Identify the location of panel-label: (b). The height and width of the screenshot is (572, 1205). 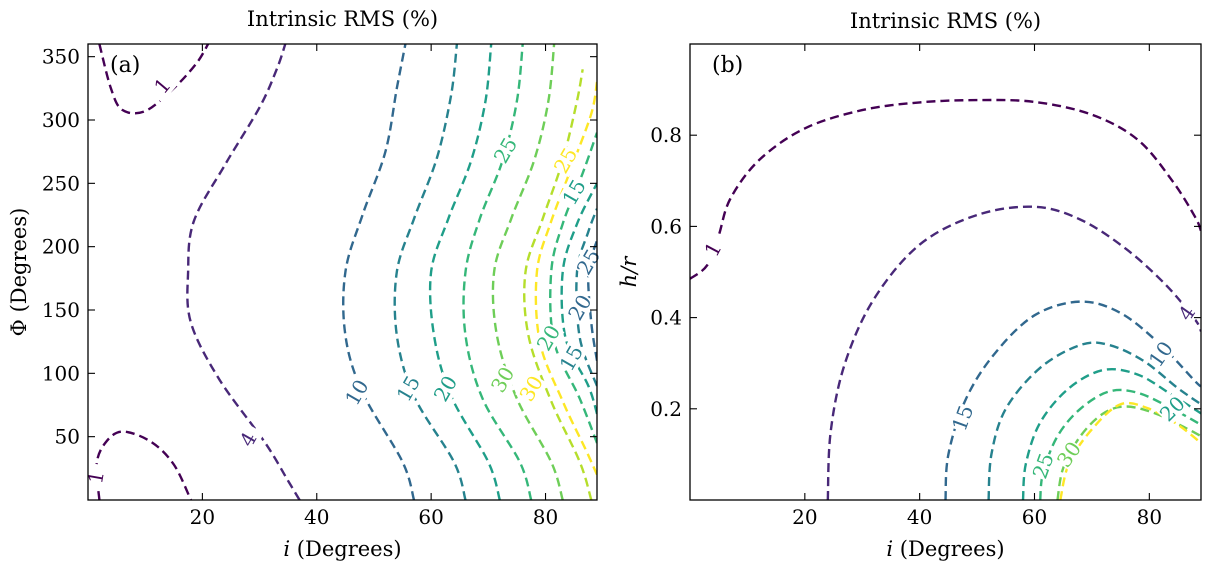
(727, 65).